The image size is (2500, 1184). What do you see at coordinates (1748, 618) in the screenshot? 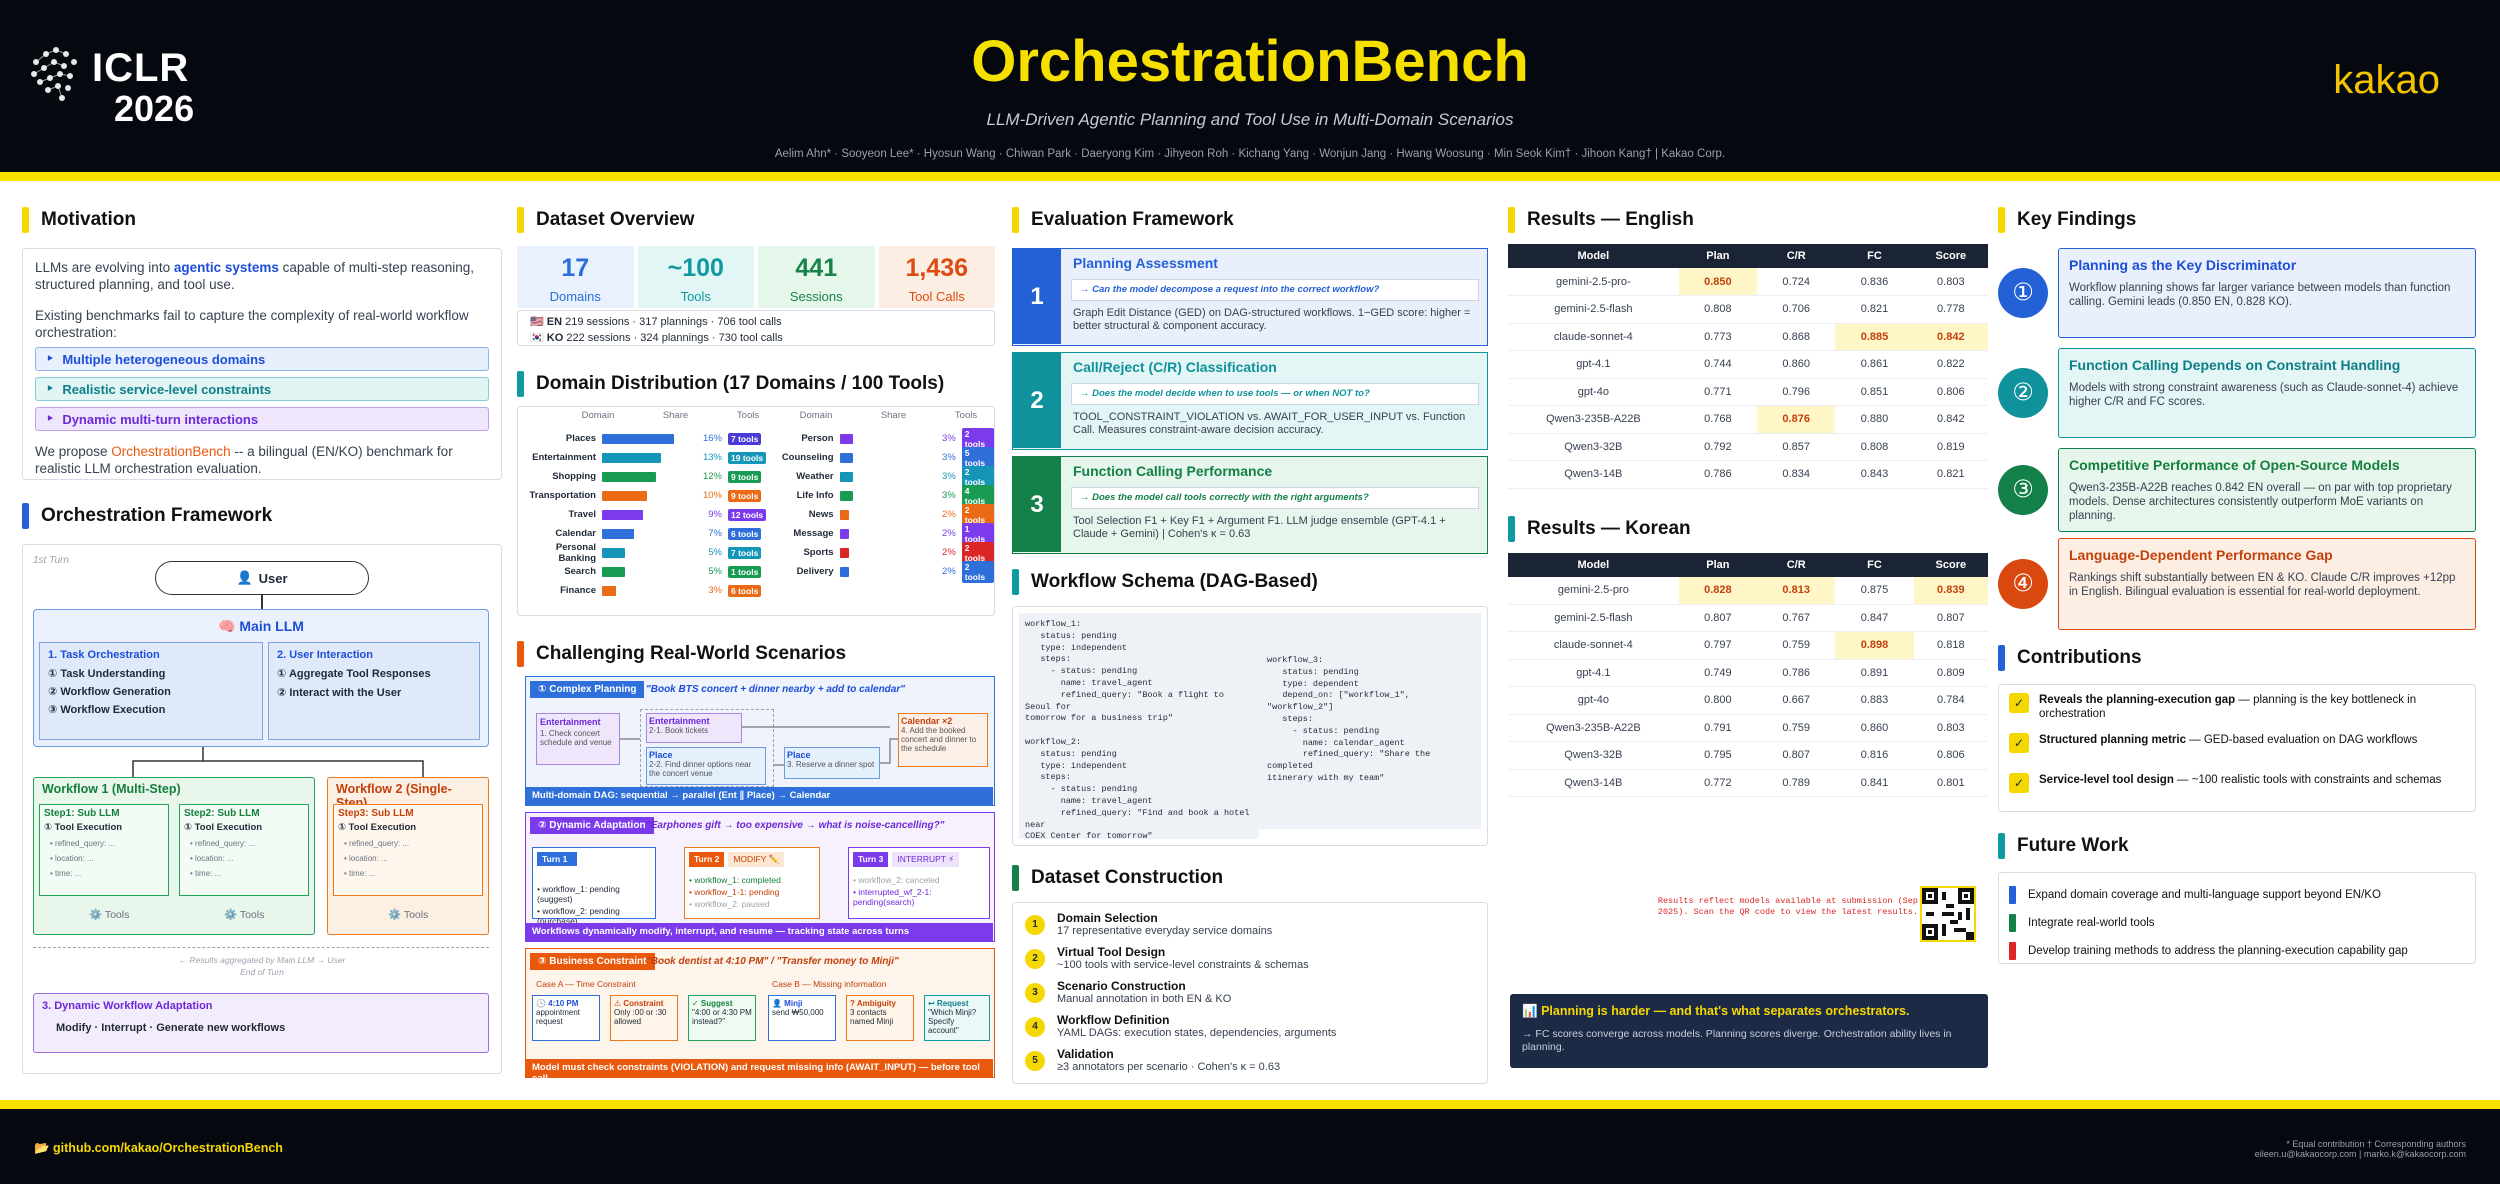
I see `table-row: gemini-2.5-flash 0.807 0.767 0.847 0.807` at bounding box center [1748, 618].